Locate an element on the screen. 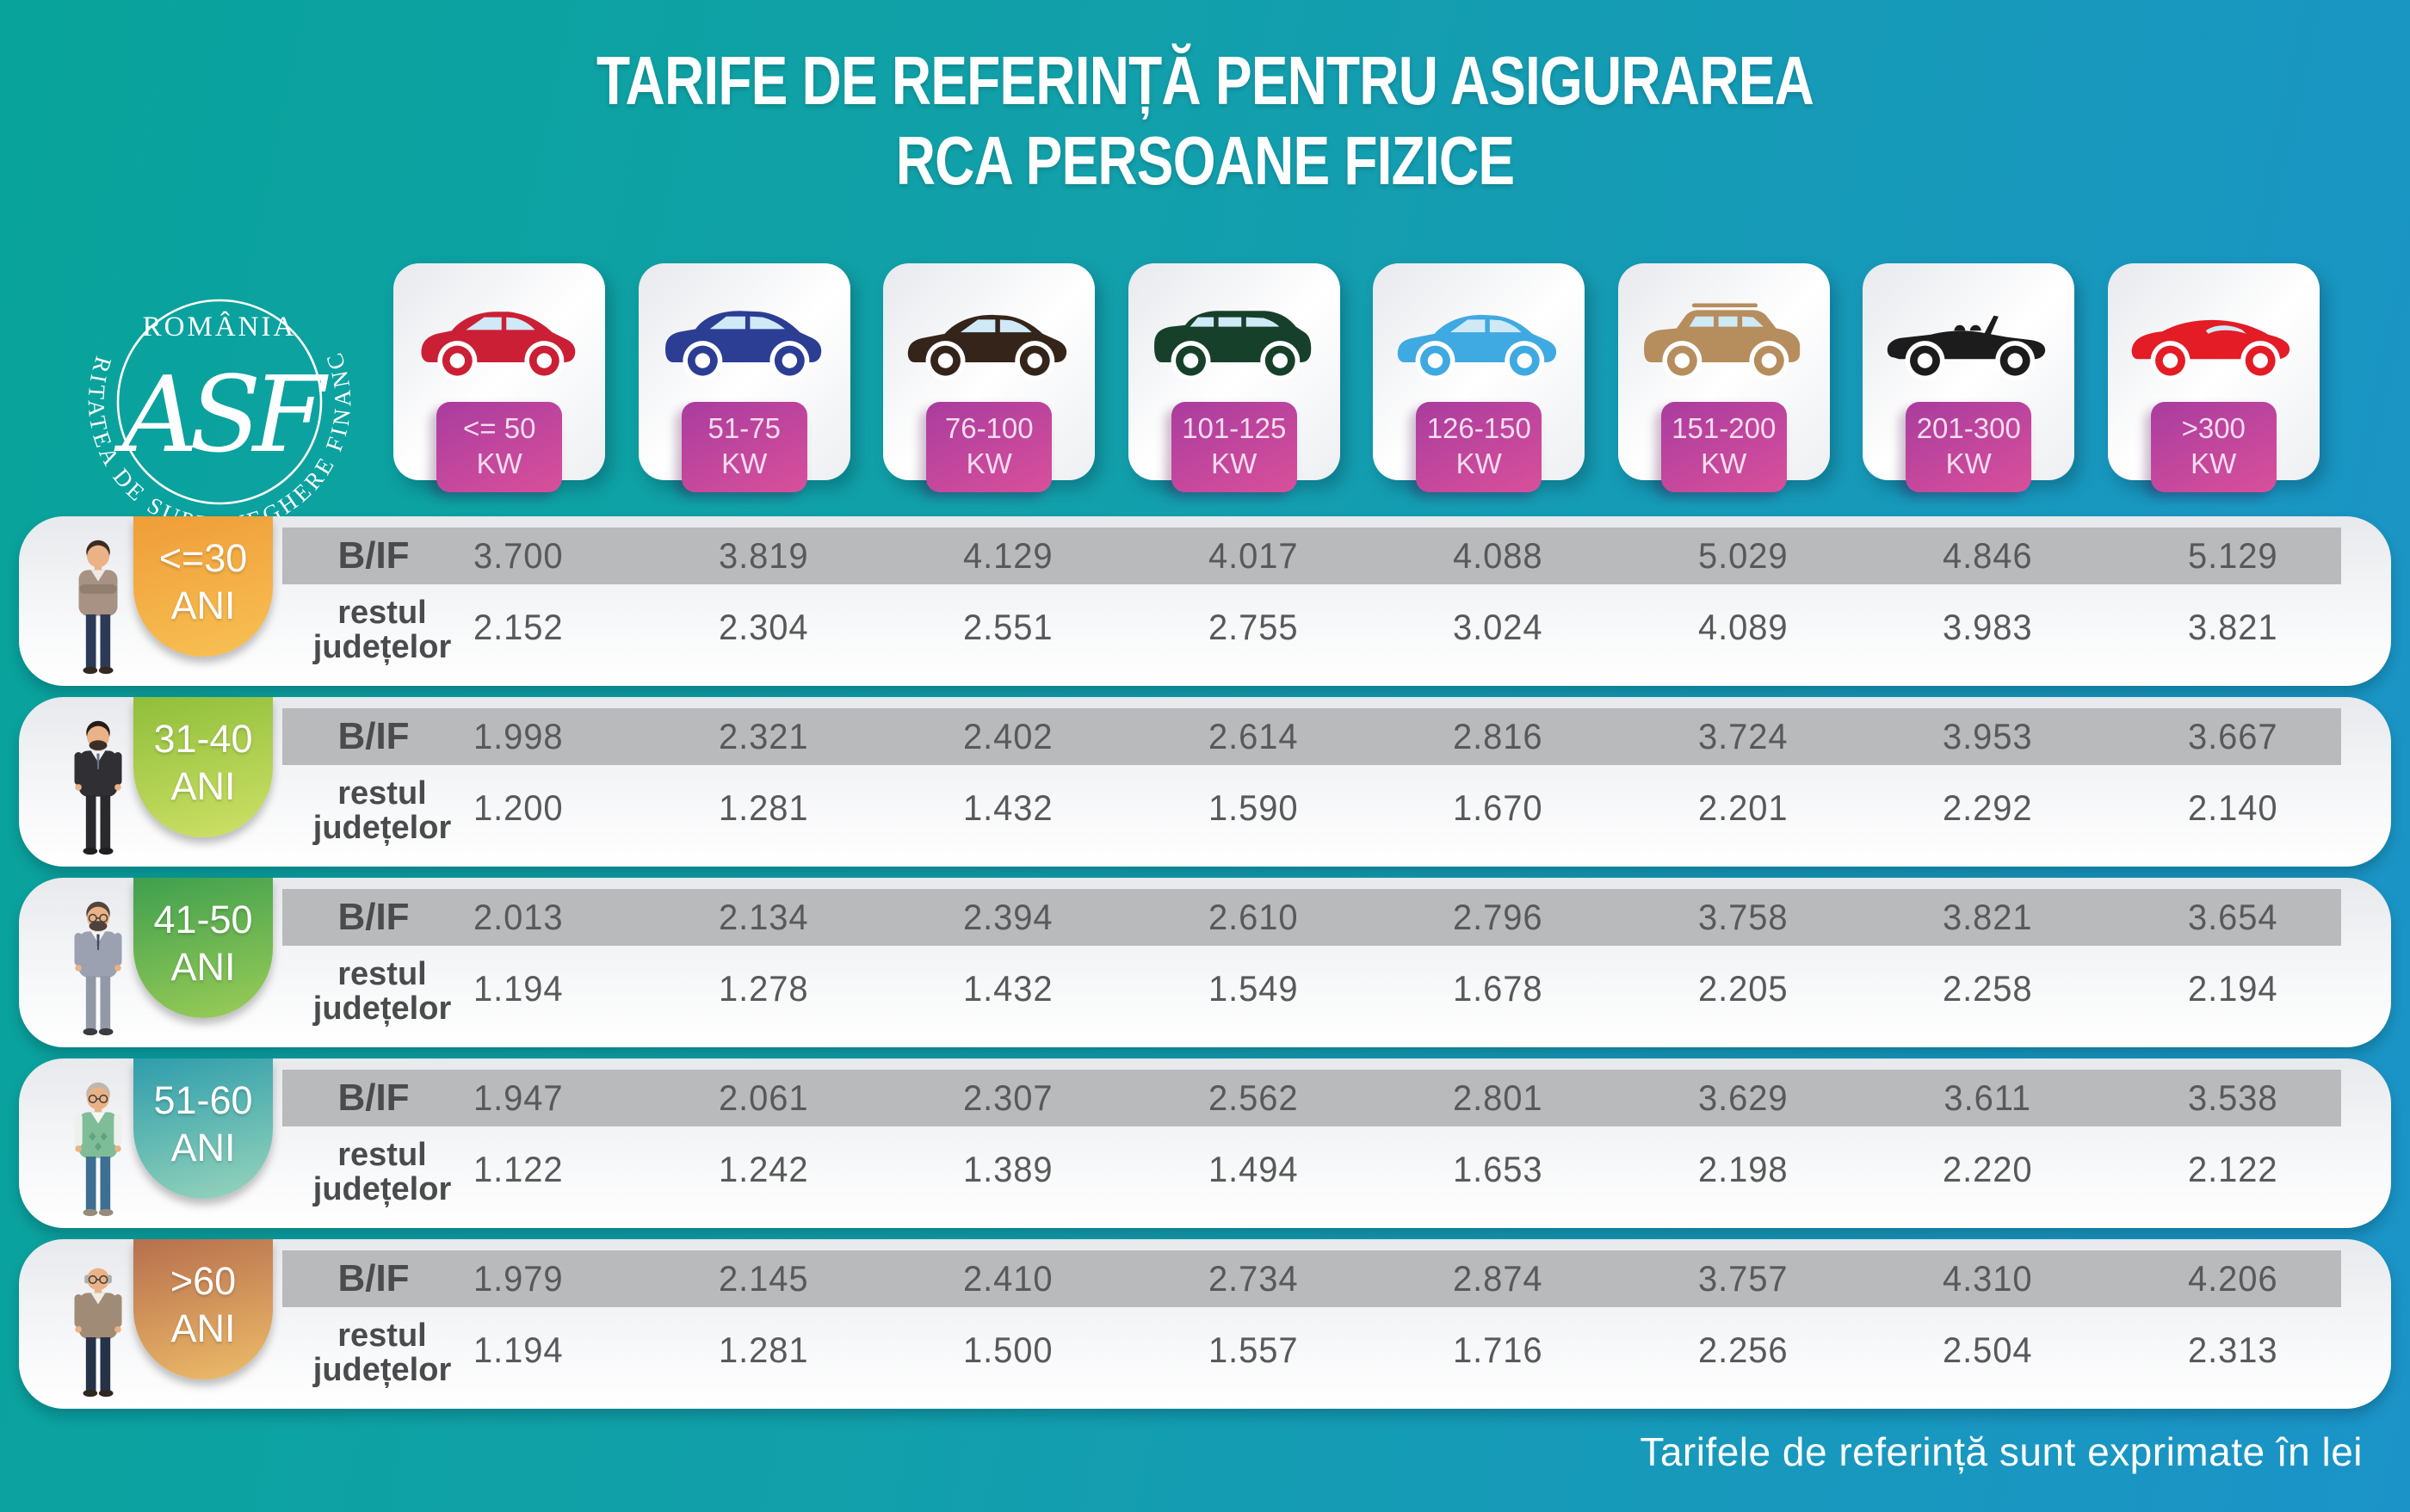 This screenshot has height=1512, width=2410. rest-values: 1.122 1.242 1.389 1.494 1.653 2.198 2.220 2.122 is located at coordinates (1376, 1169).